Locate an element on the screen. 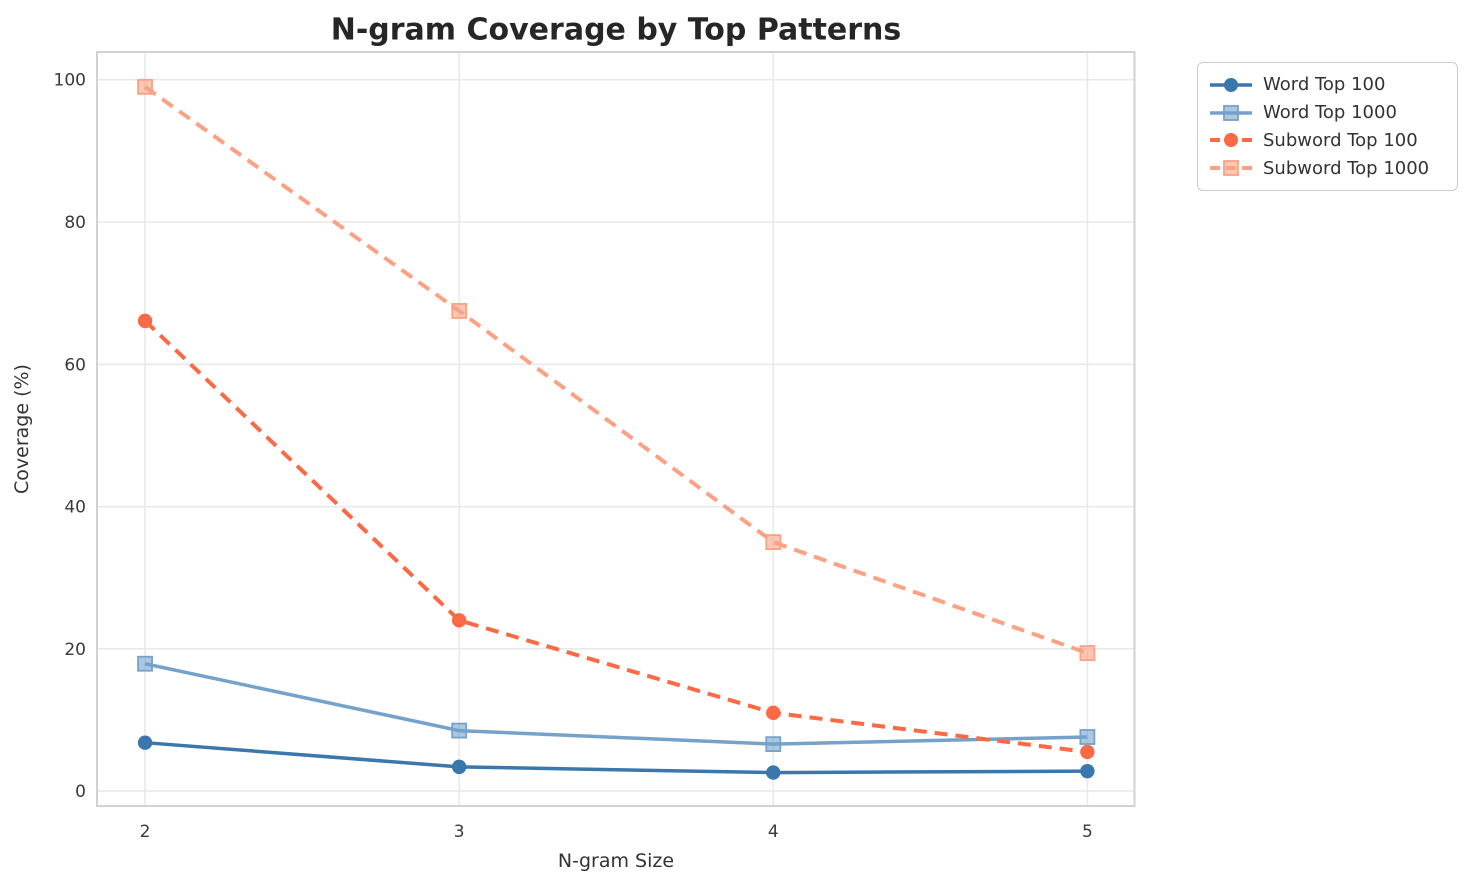 The width and height of the screenshot is (1478, 885). y-tick-label: 60 is located at coordinates (75, 365).